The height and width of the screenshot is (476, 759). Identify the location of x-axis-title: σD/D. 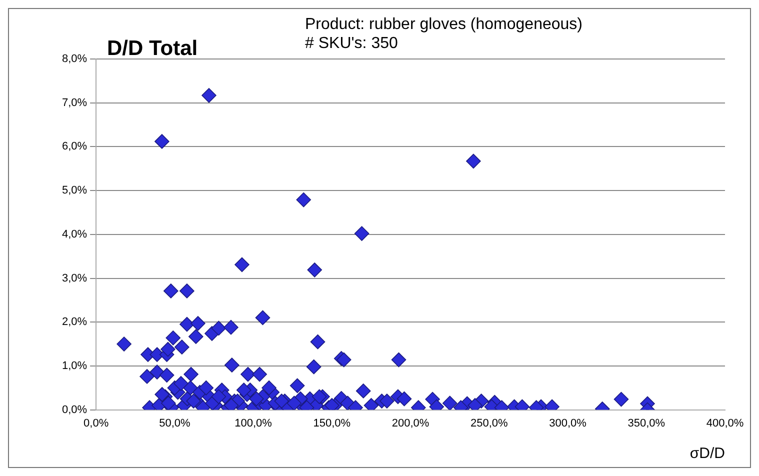
(708, 453).